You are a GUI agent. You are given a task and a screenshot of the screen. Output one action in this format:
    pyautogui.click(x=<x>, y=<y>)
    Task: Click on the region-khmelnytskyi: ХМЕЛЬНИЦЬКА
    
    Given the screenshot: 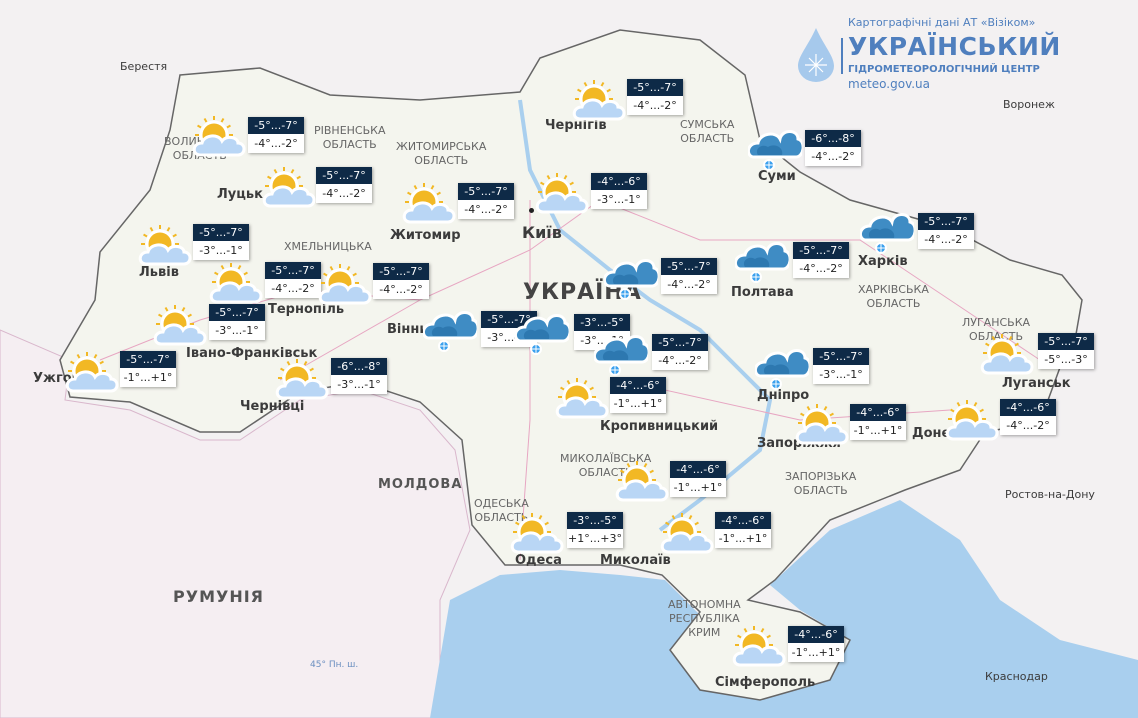 What is the action you would take?
    pyautogui.click(x=328, y=246)
    